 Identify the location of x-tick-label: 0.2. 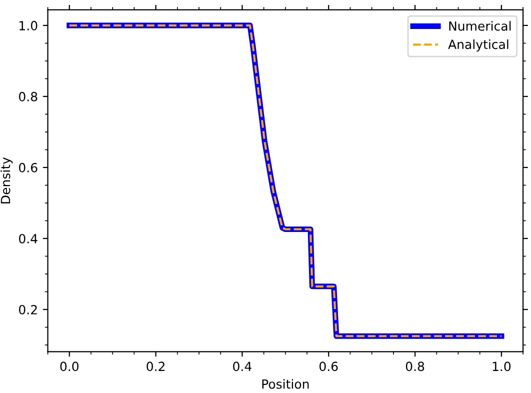
(155, 367).